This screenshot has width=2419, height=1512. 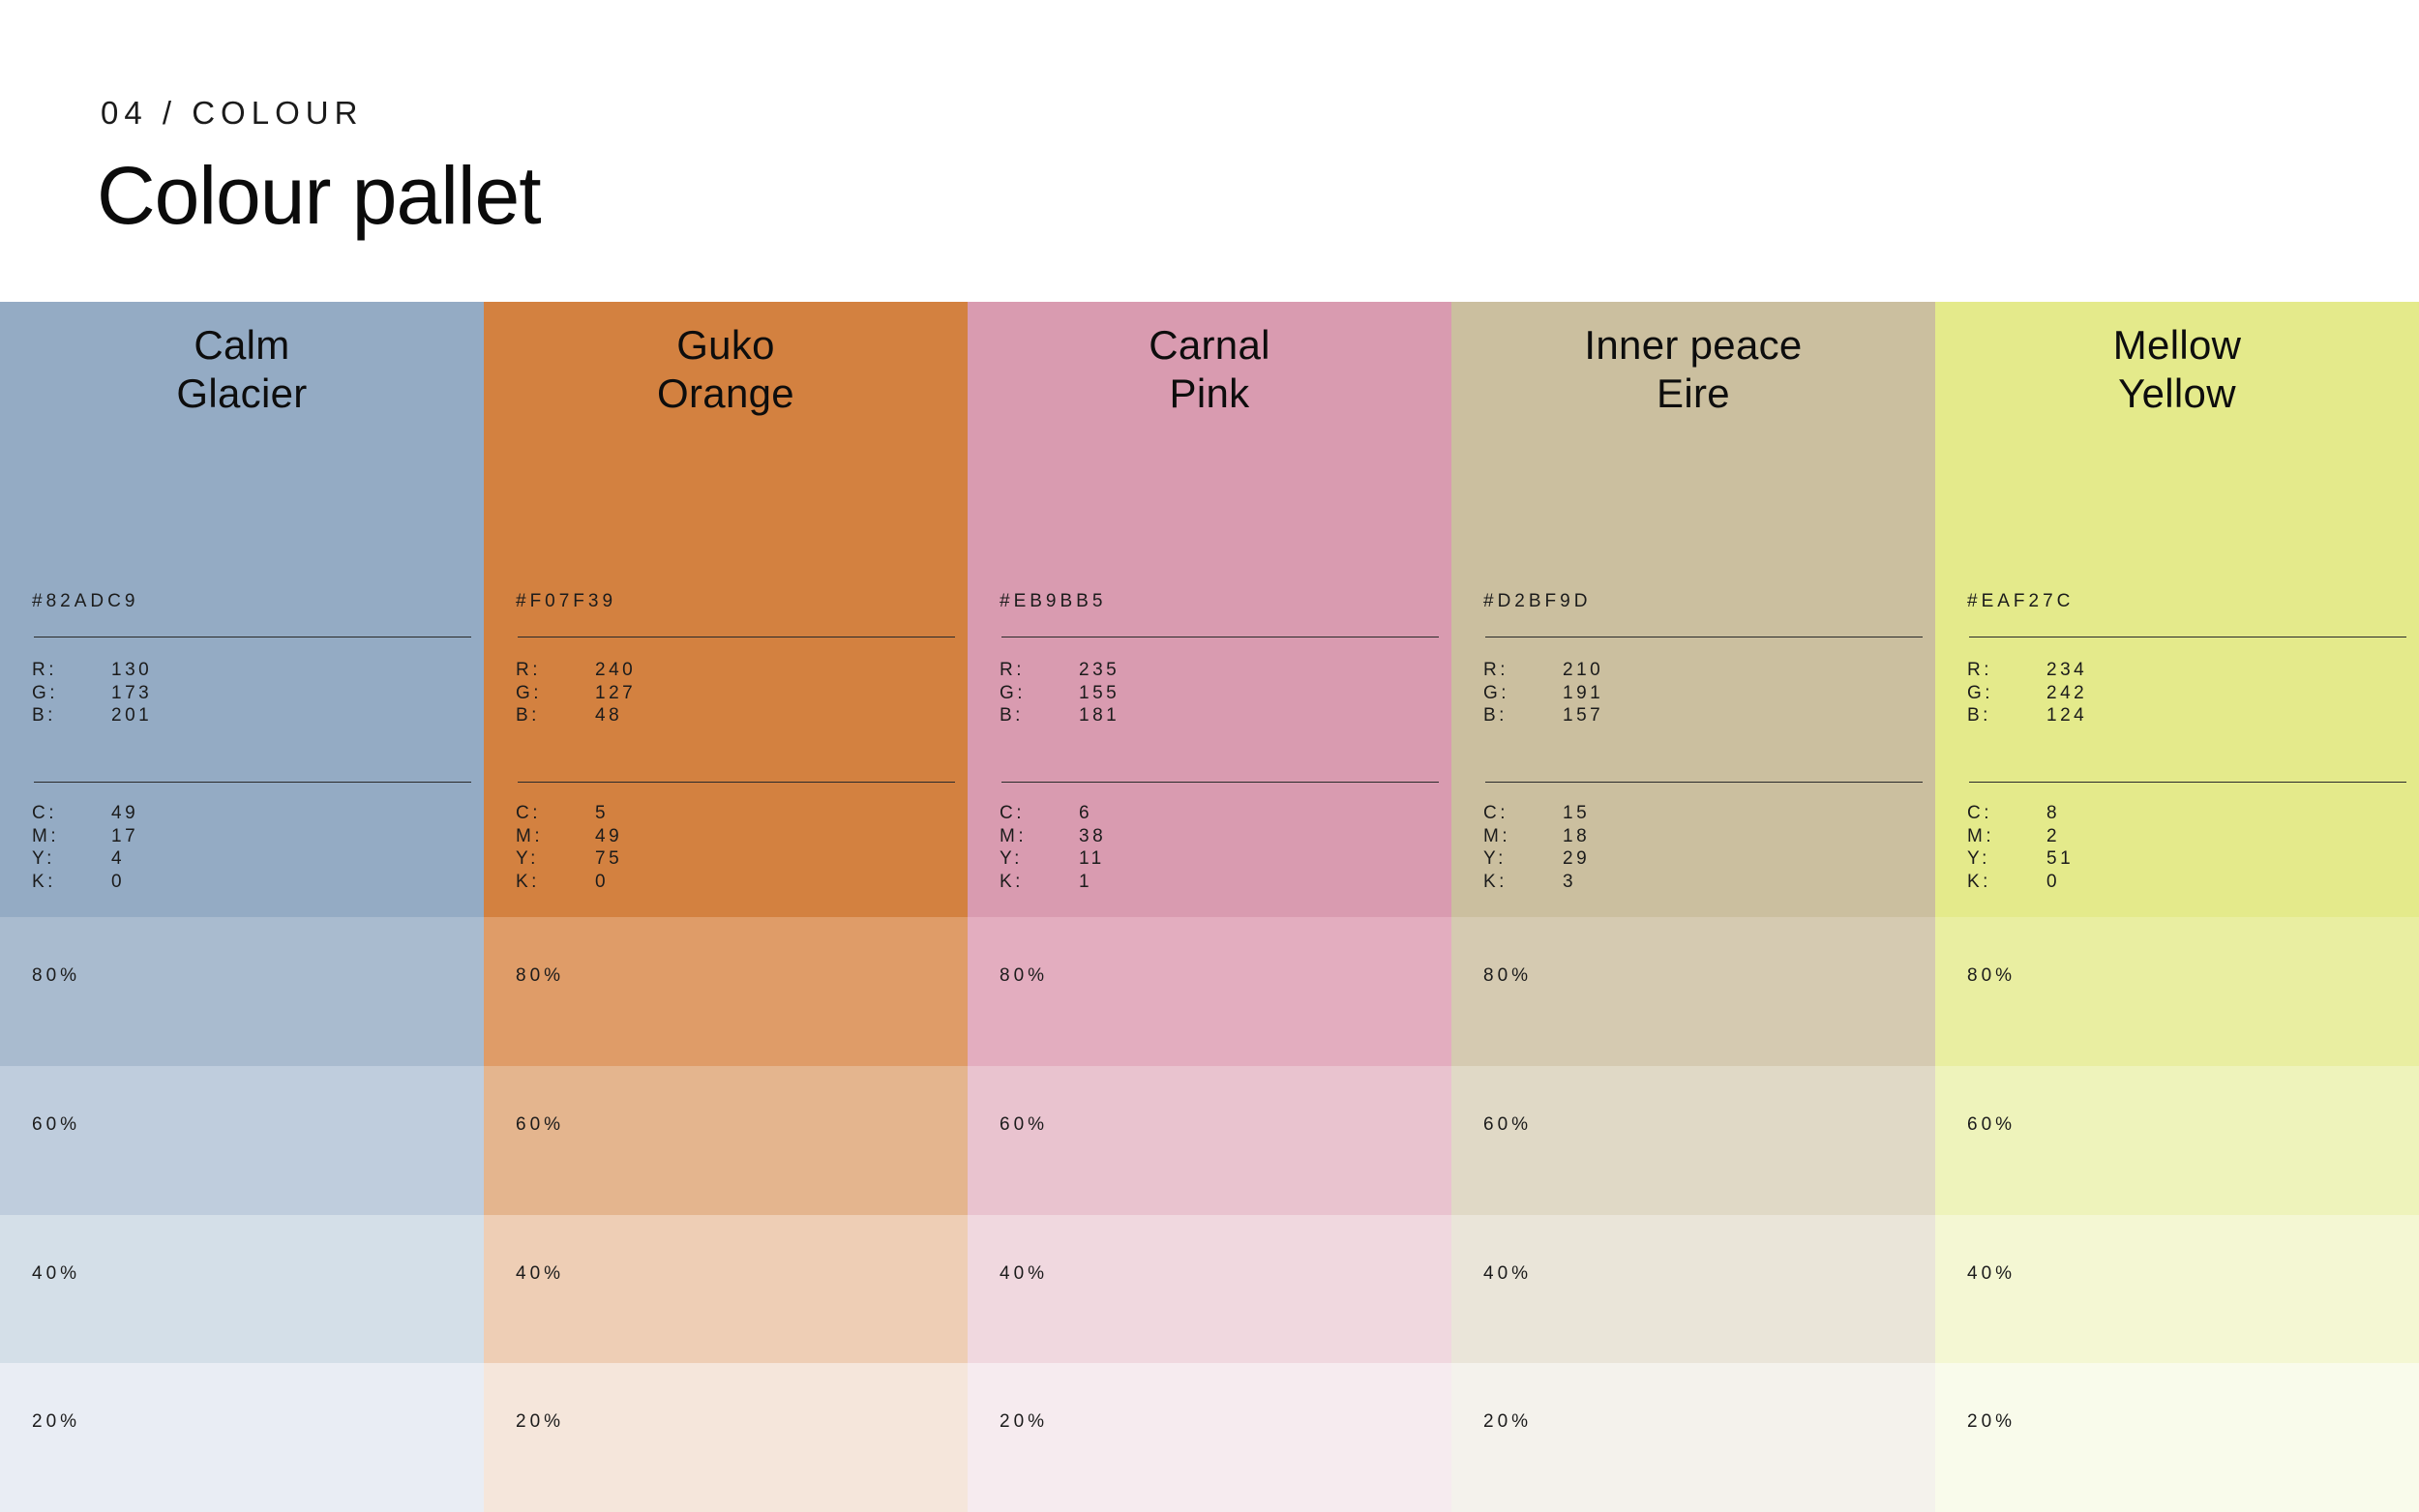 What do you see at coordinates (242, 345) in the screenshot?
I see `colour-name-line1: Calm` at bounding box center [242, 345].